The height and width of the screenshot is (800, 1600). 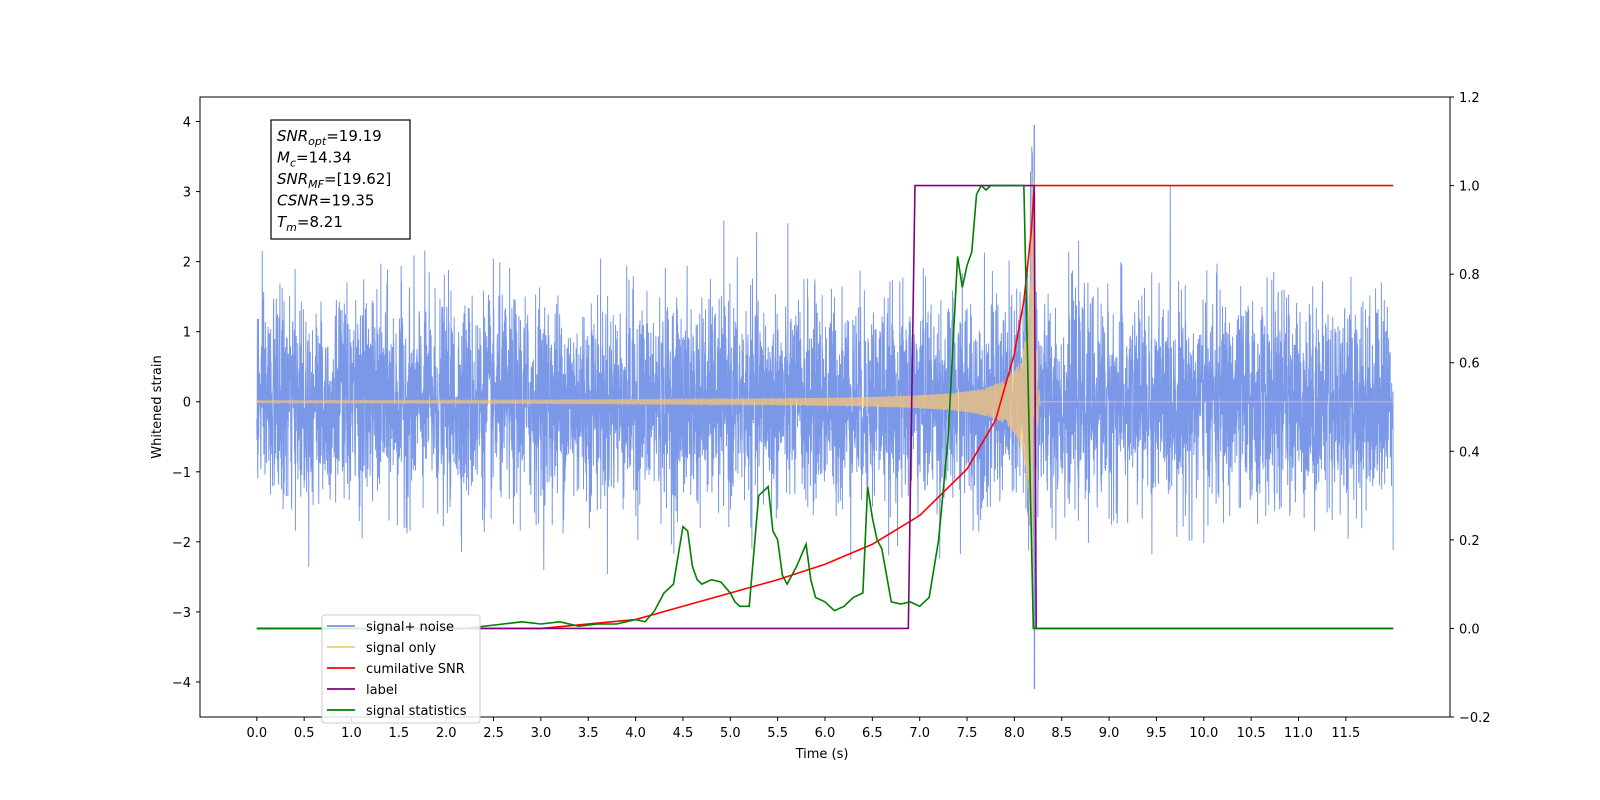 I want to click on annotation-subscript: c, so click(x=293, y=163).